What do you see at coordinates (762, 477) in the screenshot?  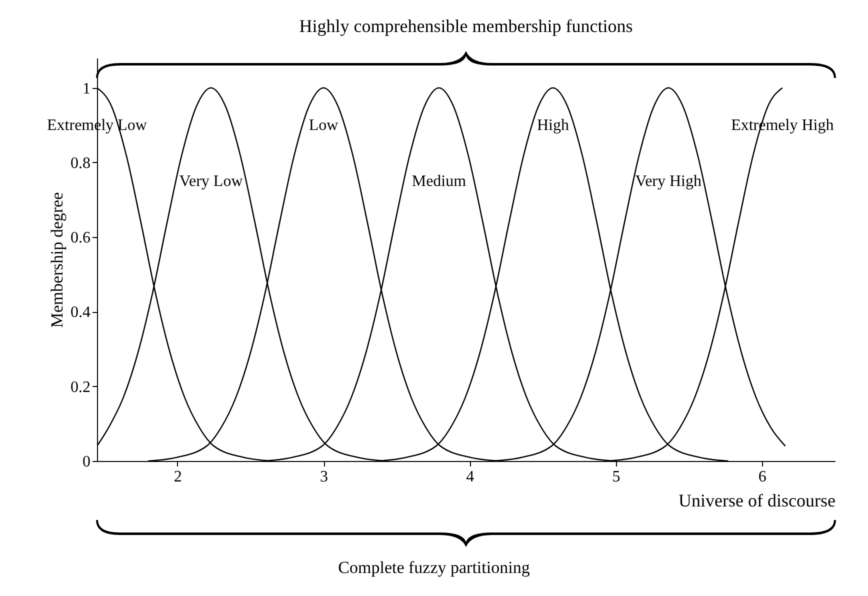 I see `x-tick-label: 6` at bounding box center [762, 477].